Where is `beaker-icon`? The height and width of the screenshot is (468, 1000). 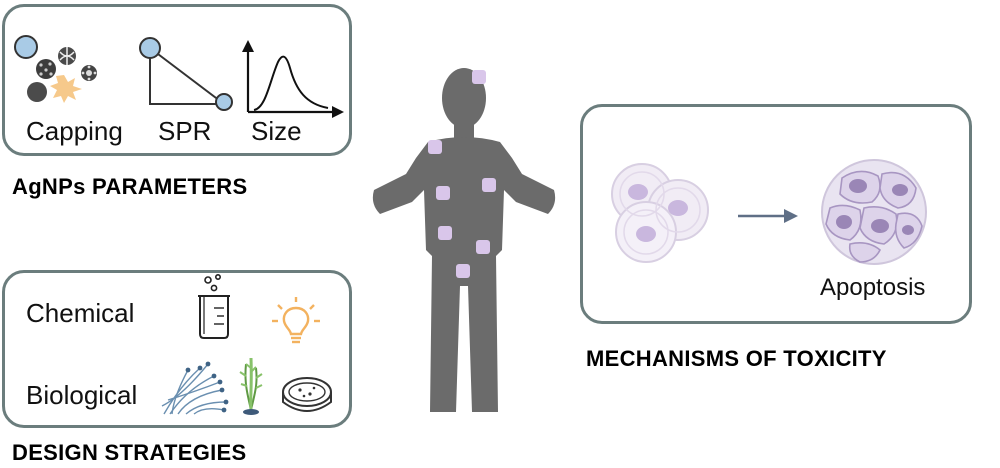 beaker-icon is located at coordinates (214, 306).